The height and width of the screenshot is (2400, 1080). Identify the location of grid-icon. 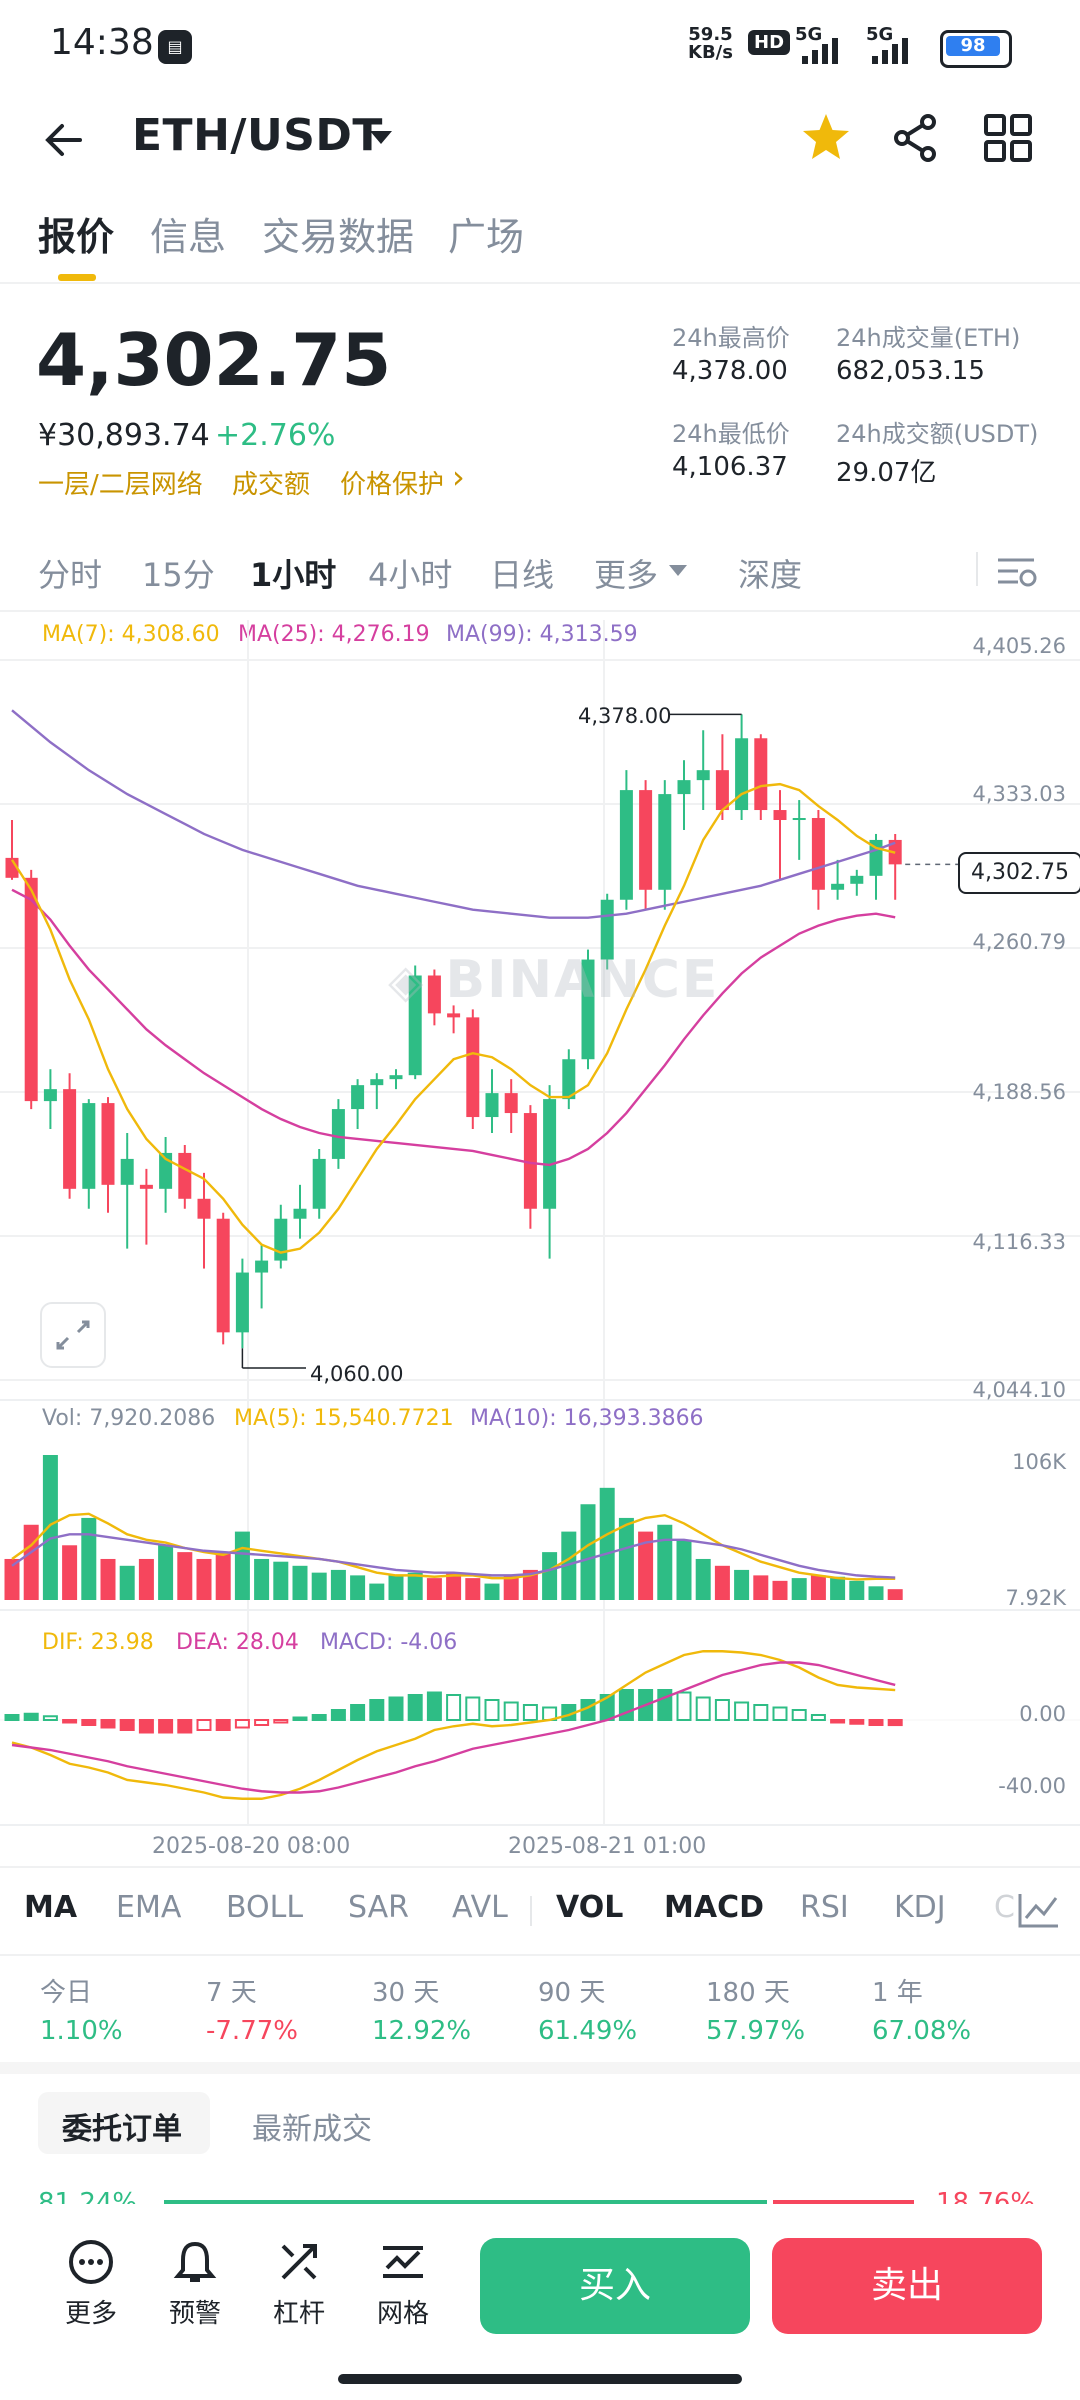
(1008, 138).